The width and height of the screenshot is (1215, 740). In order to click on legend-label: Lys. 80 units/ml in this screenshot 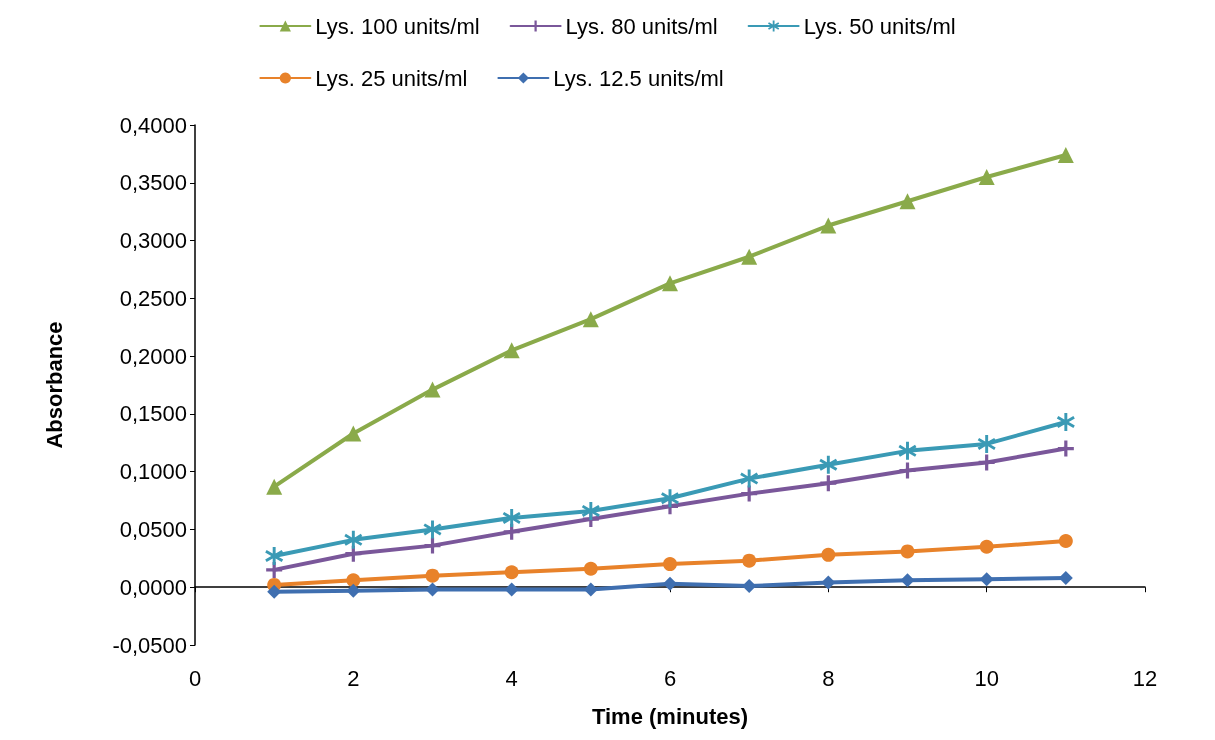, I will do `click(641, 26)`.